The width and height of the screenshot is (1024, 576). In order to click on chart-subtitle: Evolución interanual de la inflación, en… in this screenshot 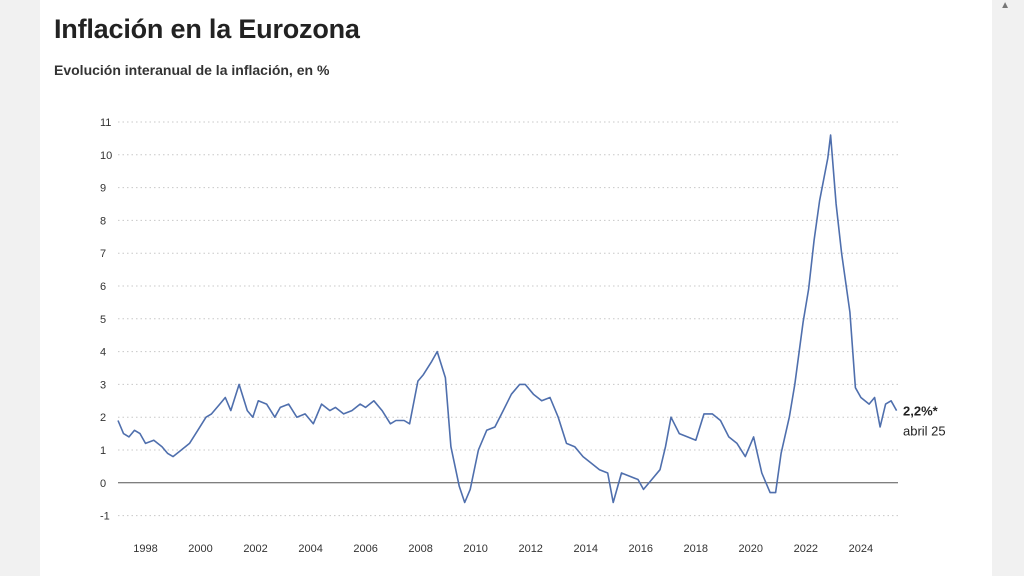, I will do `click(192, 70)`.